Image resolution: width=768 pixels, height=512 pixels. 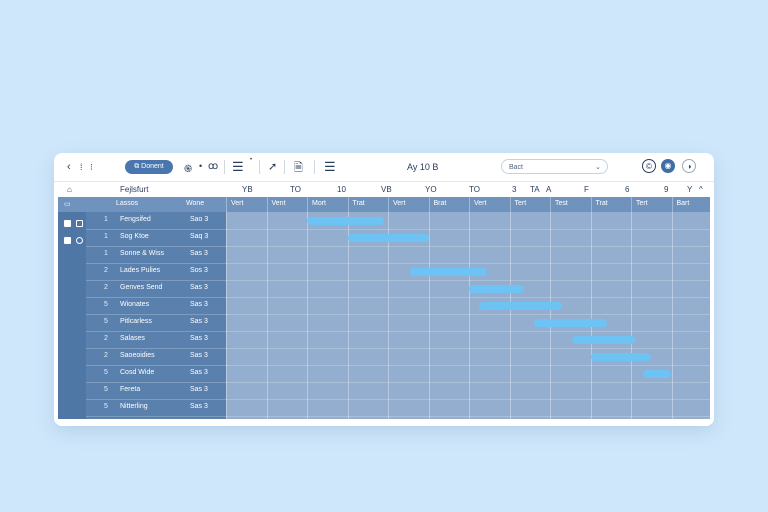 What do you see at coordinates (141, 287) in the screenshot?
I see `task-name: Genves Send` at bounding box center [141, 287].